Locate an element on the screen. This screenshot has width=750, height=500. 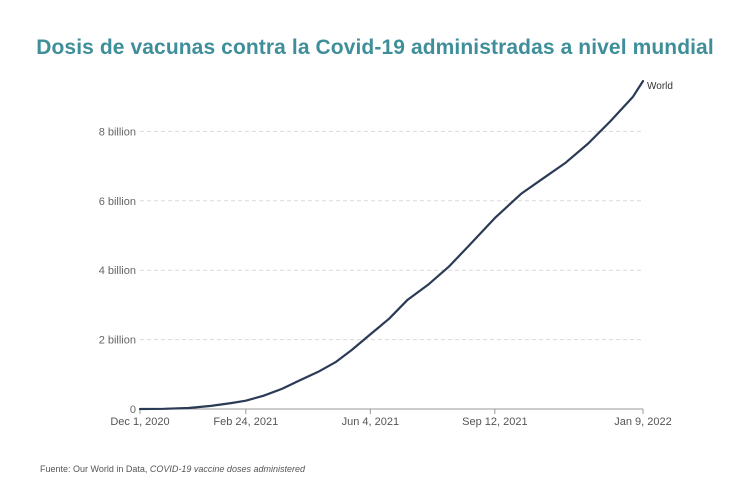
y-tick-label: 0 is located at coordinates (133, 410).